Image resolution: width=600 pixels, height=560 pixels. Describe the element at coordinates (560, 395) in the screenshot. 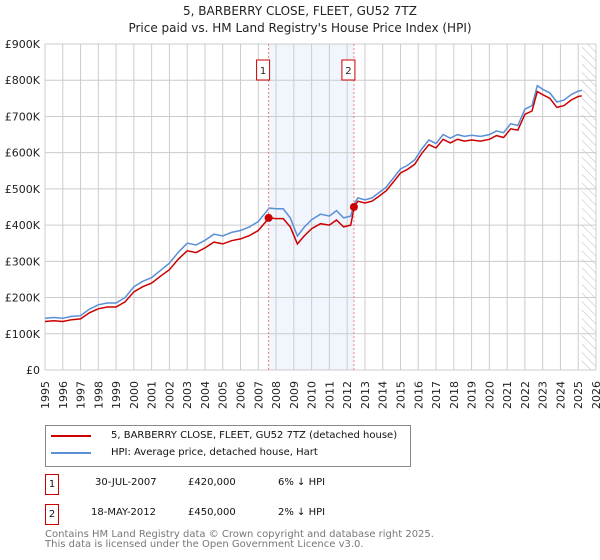

I see `x-tick-label: 2024` at that location.